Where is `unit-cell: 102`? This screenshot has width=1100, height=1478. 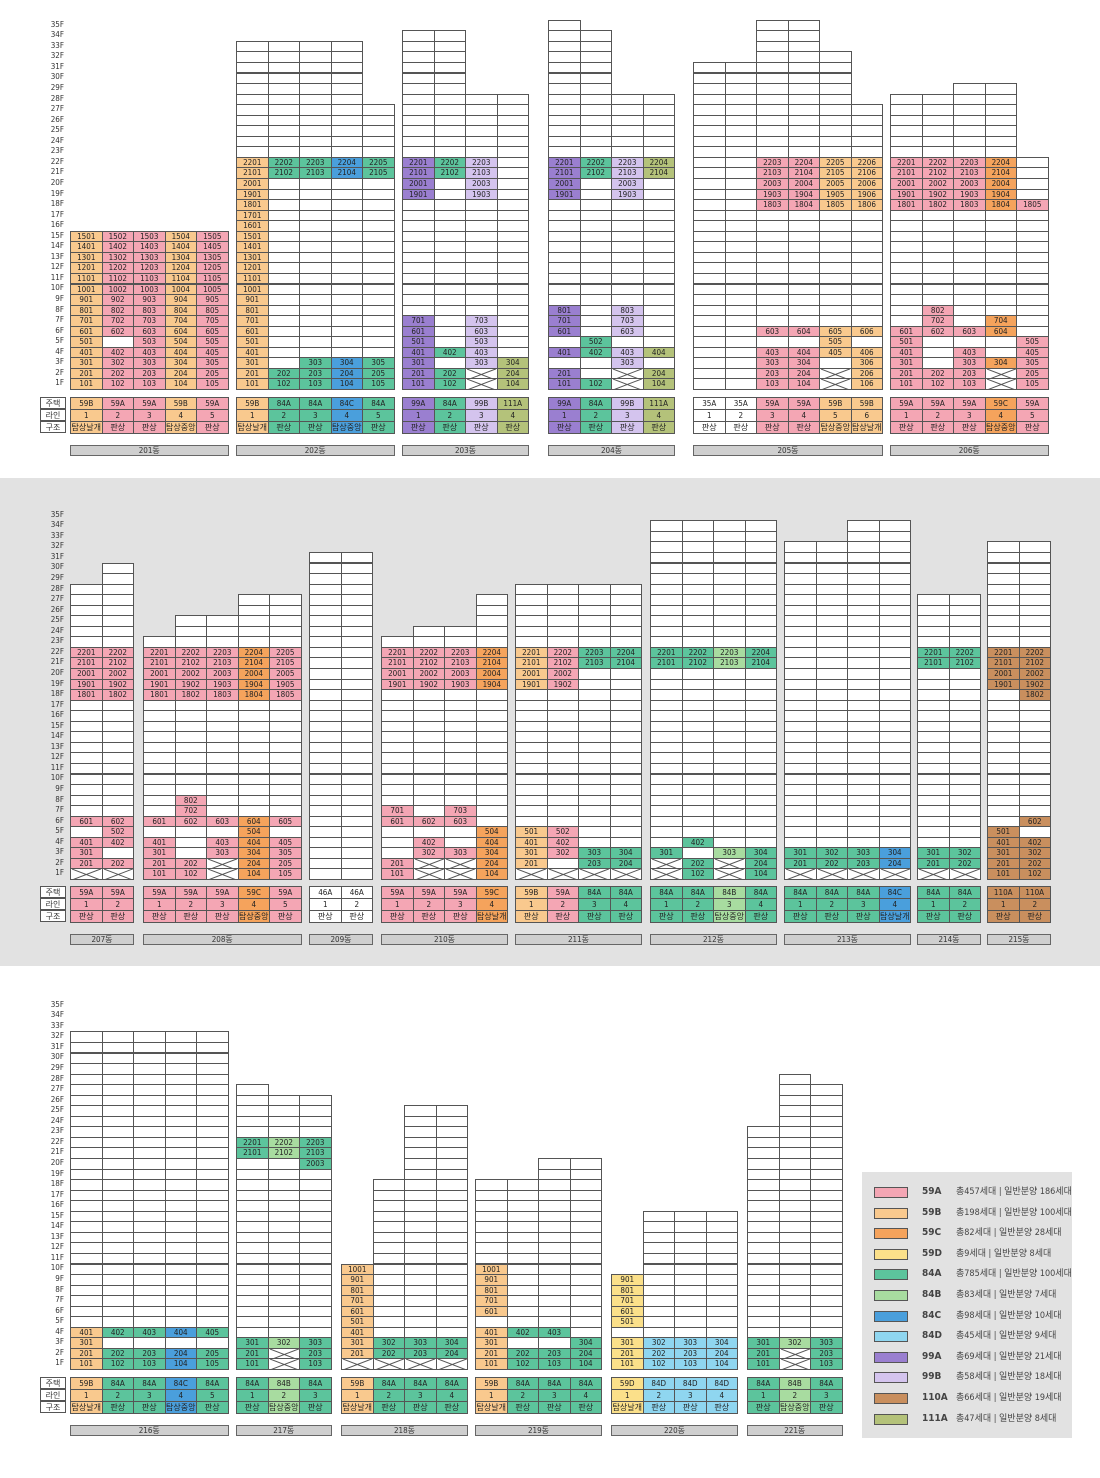
unit-cell: 102 is located at coordinates (522, 1364).